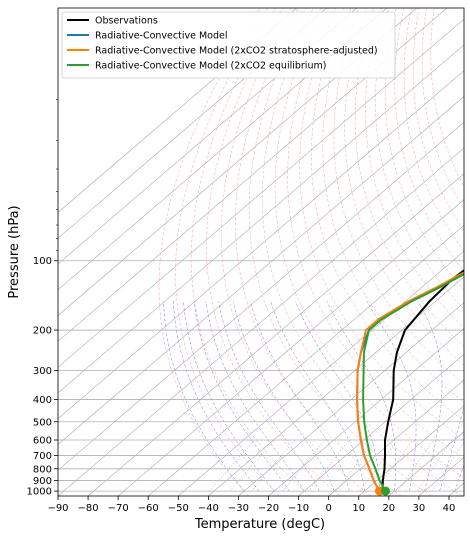 The height and width of the screenshot is (538, 470). Describe the element at coordinates (88, 508) in the screenshot. I see `x-tick-label: −80` at that location.